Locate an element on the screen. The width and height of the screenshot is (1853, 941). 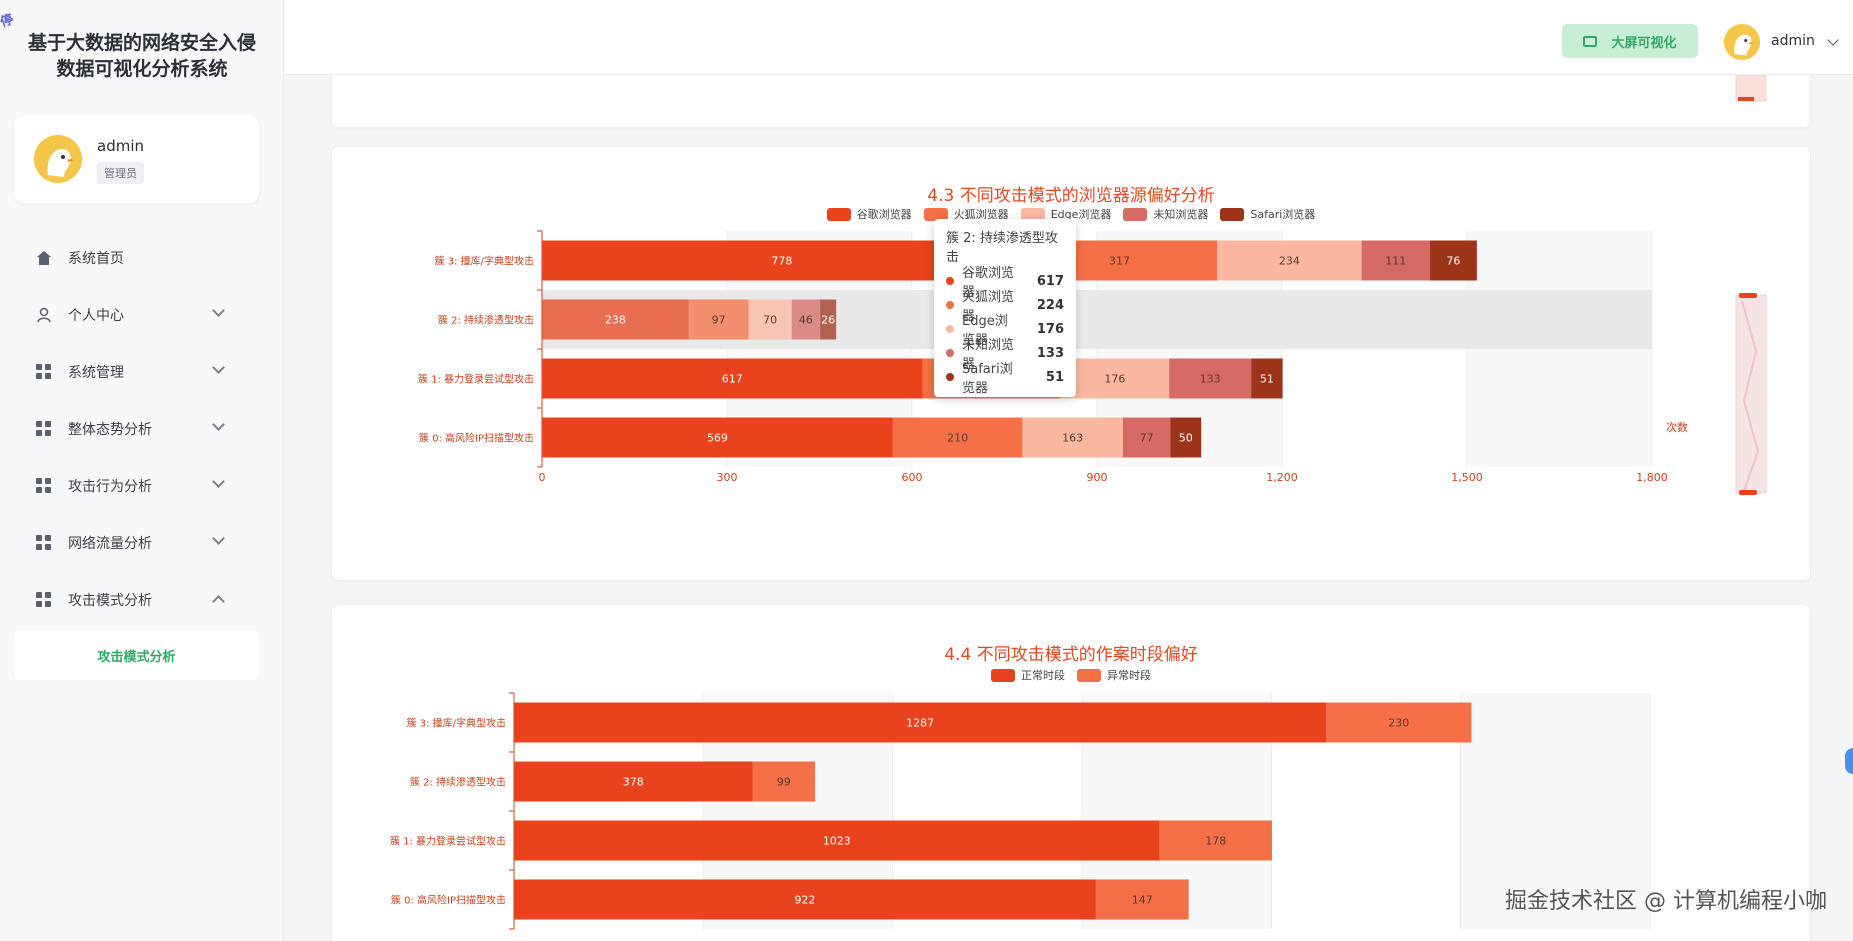
sidebar-item-attack-pattern: 攻击模式分析 is located at coordinates (136, 599).